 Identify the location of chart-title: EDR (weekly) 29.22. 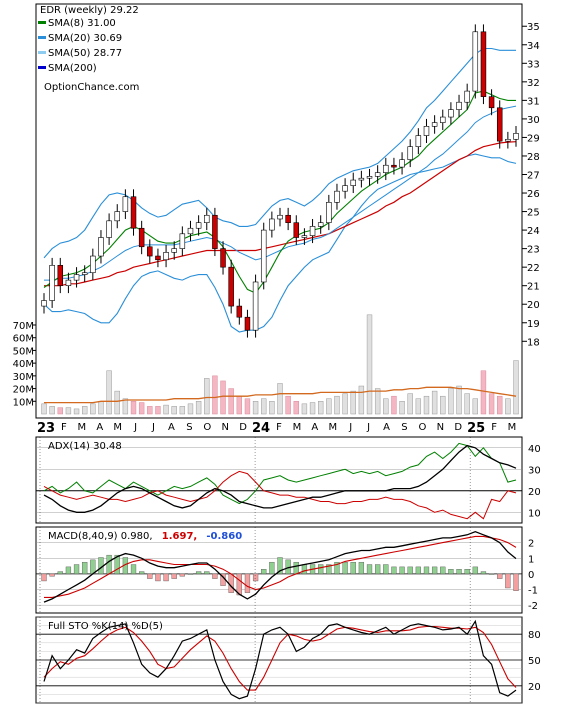
(89, 10).